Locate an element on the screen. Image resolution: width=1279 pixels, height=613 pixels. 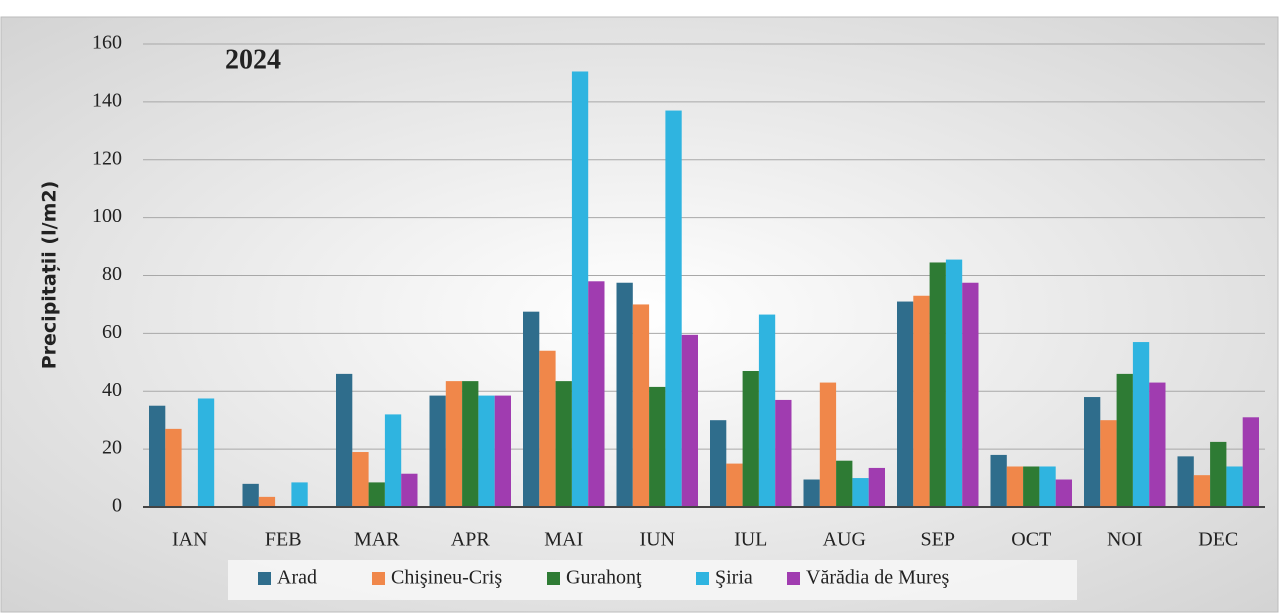
x-tick-label: MAI is located at coordinates (563, 540).